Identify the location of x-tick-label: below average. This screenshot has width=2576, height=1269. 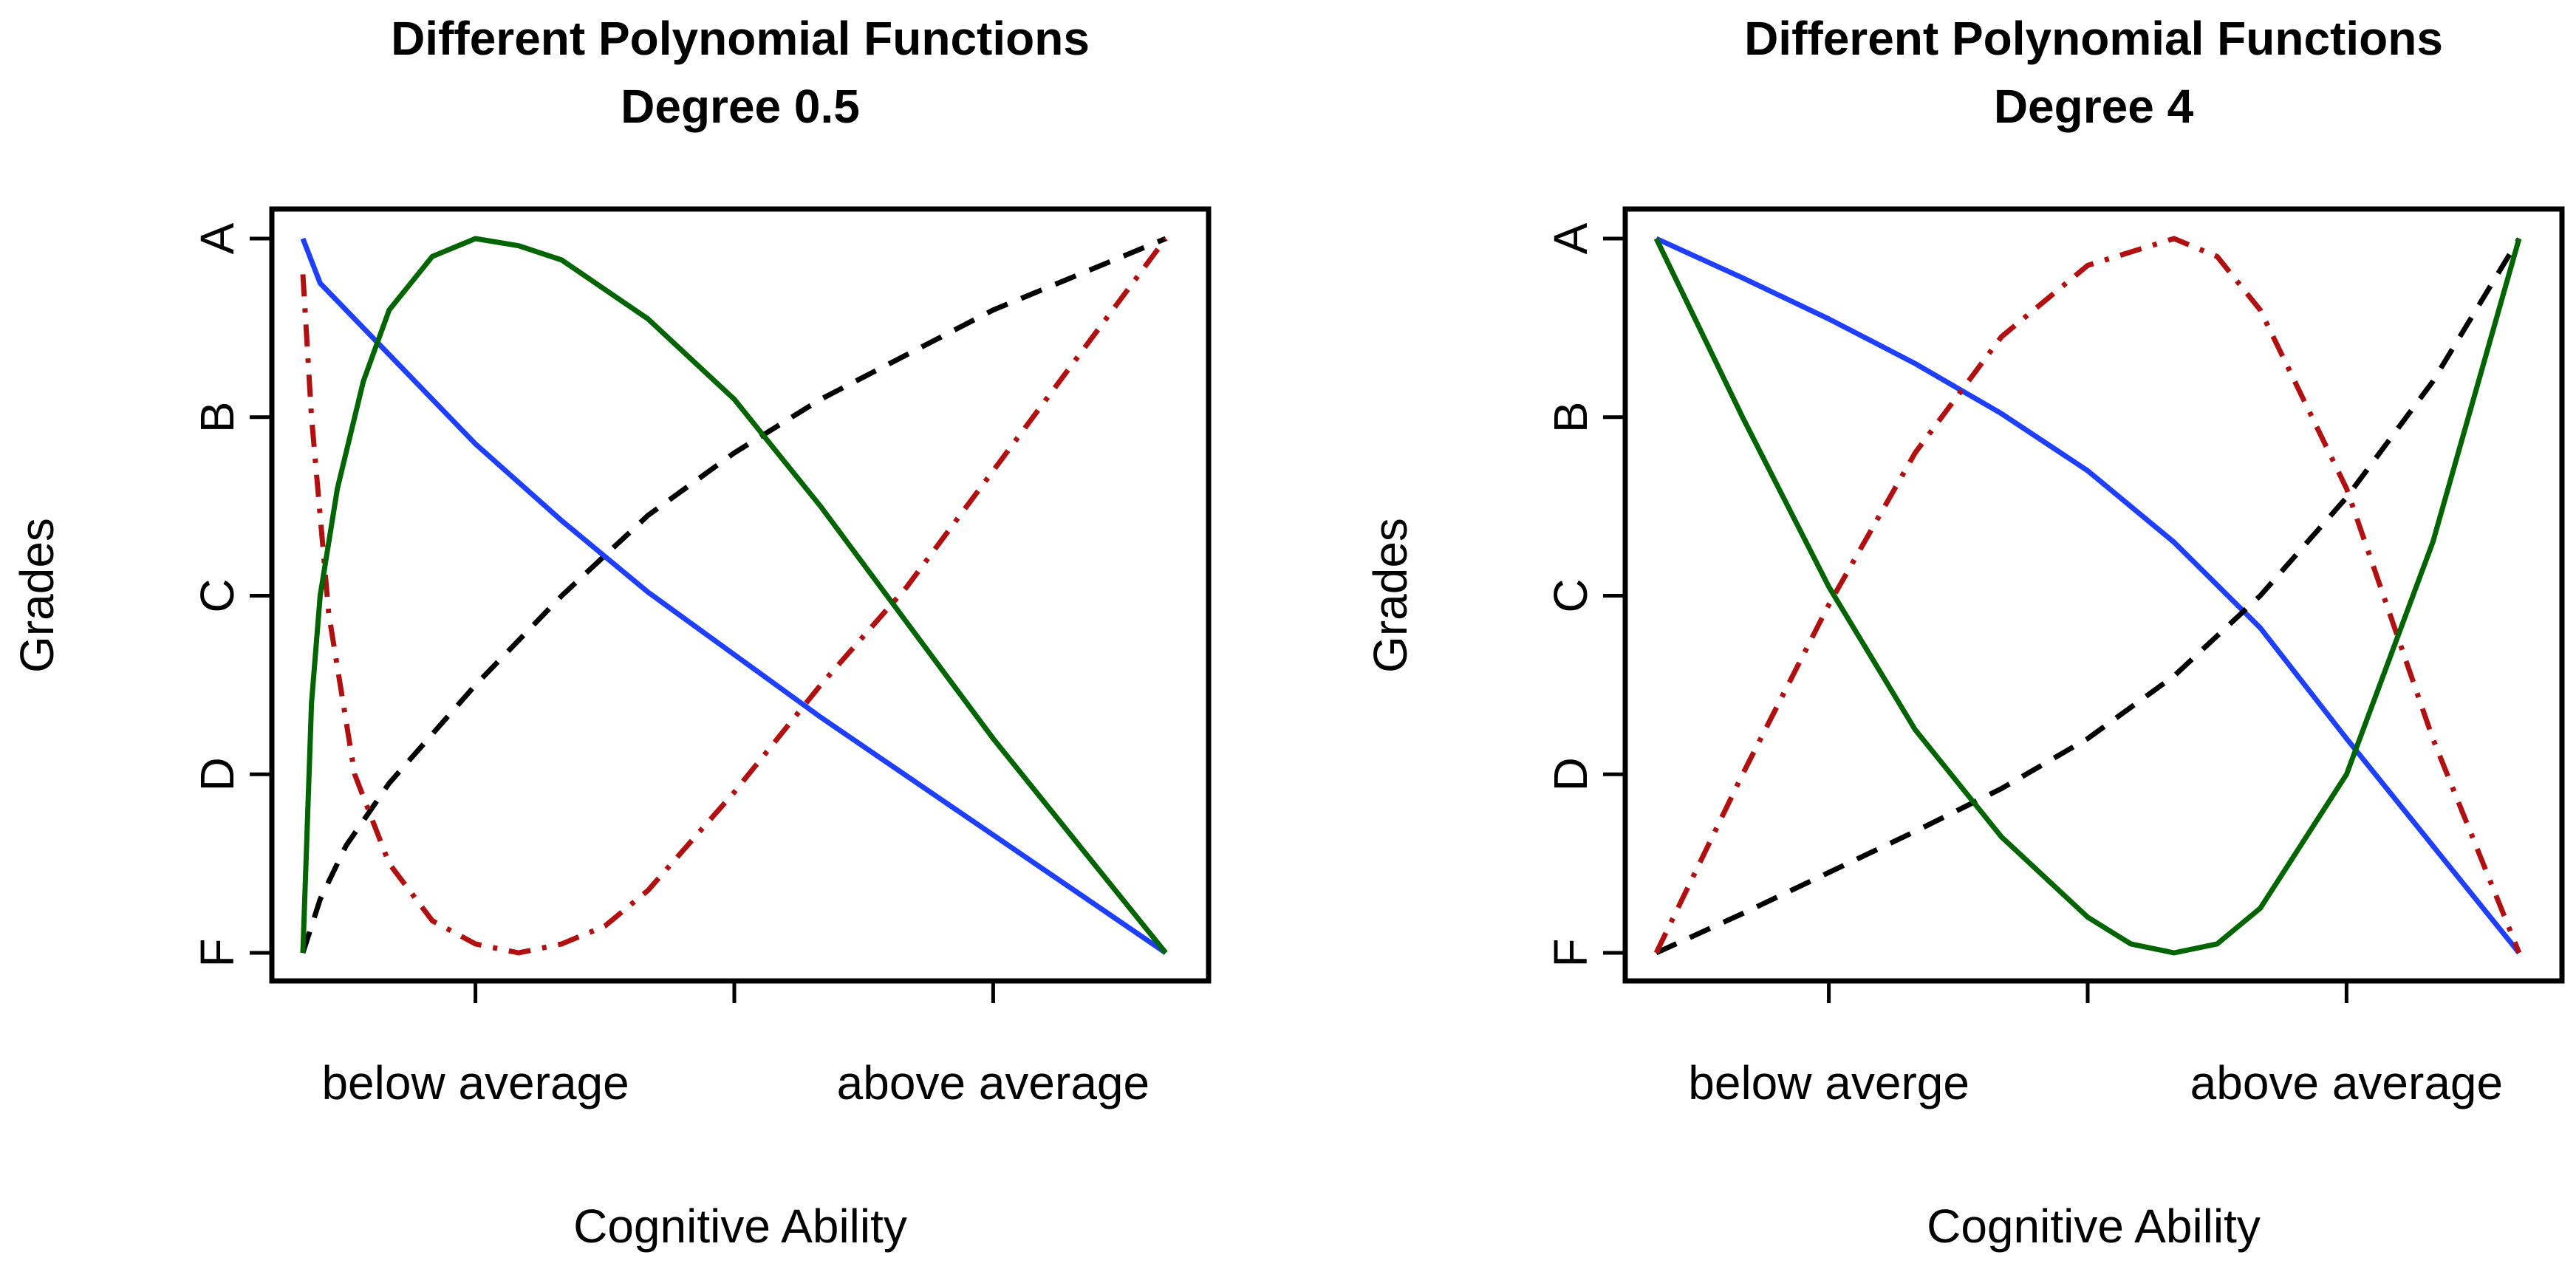
(475, 1082).